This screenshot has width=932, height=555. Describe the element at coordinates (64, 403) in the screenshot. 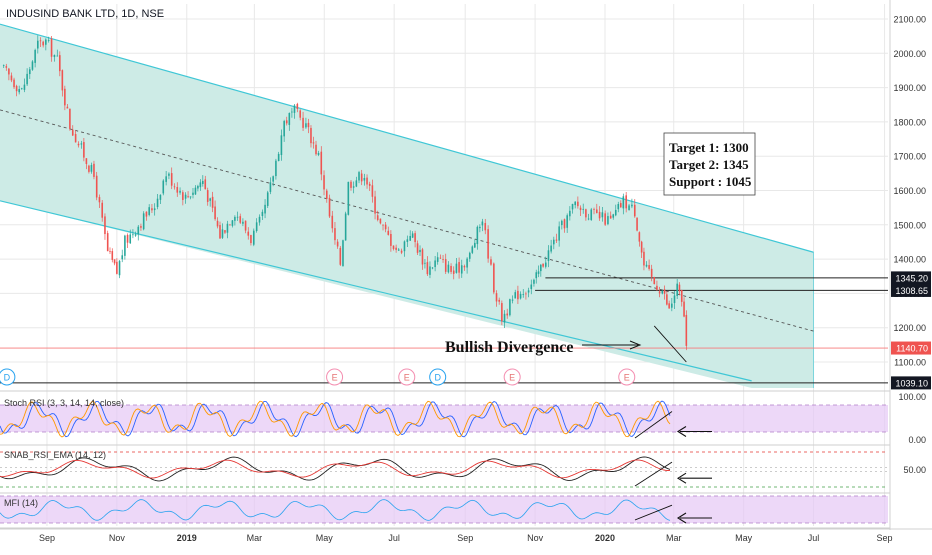

I see `indicator-label: Stoch RSI (3, 3, 14, 14, close)` at that location.